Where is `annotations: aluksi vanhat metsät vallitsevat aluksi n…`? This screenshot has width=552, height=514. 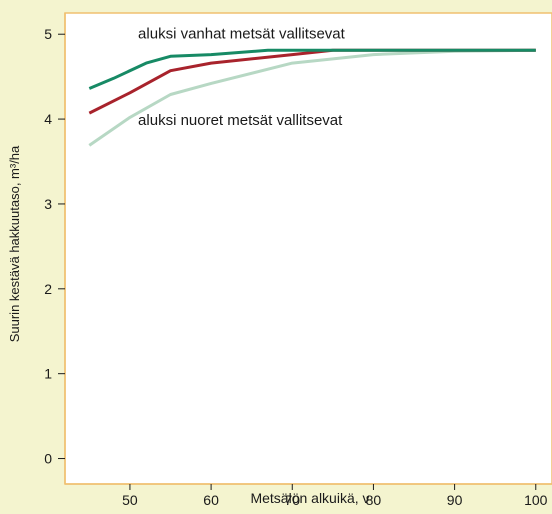
annotations: aluksi vanhat metsät vallitsevat aluksi n… is located at coordinates (242, 77).